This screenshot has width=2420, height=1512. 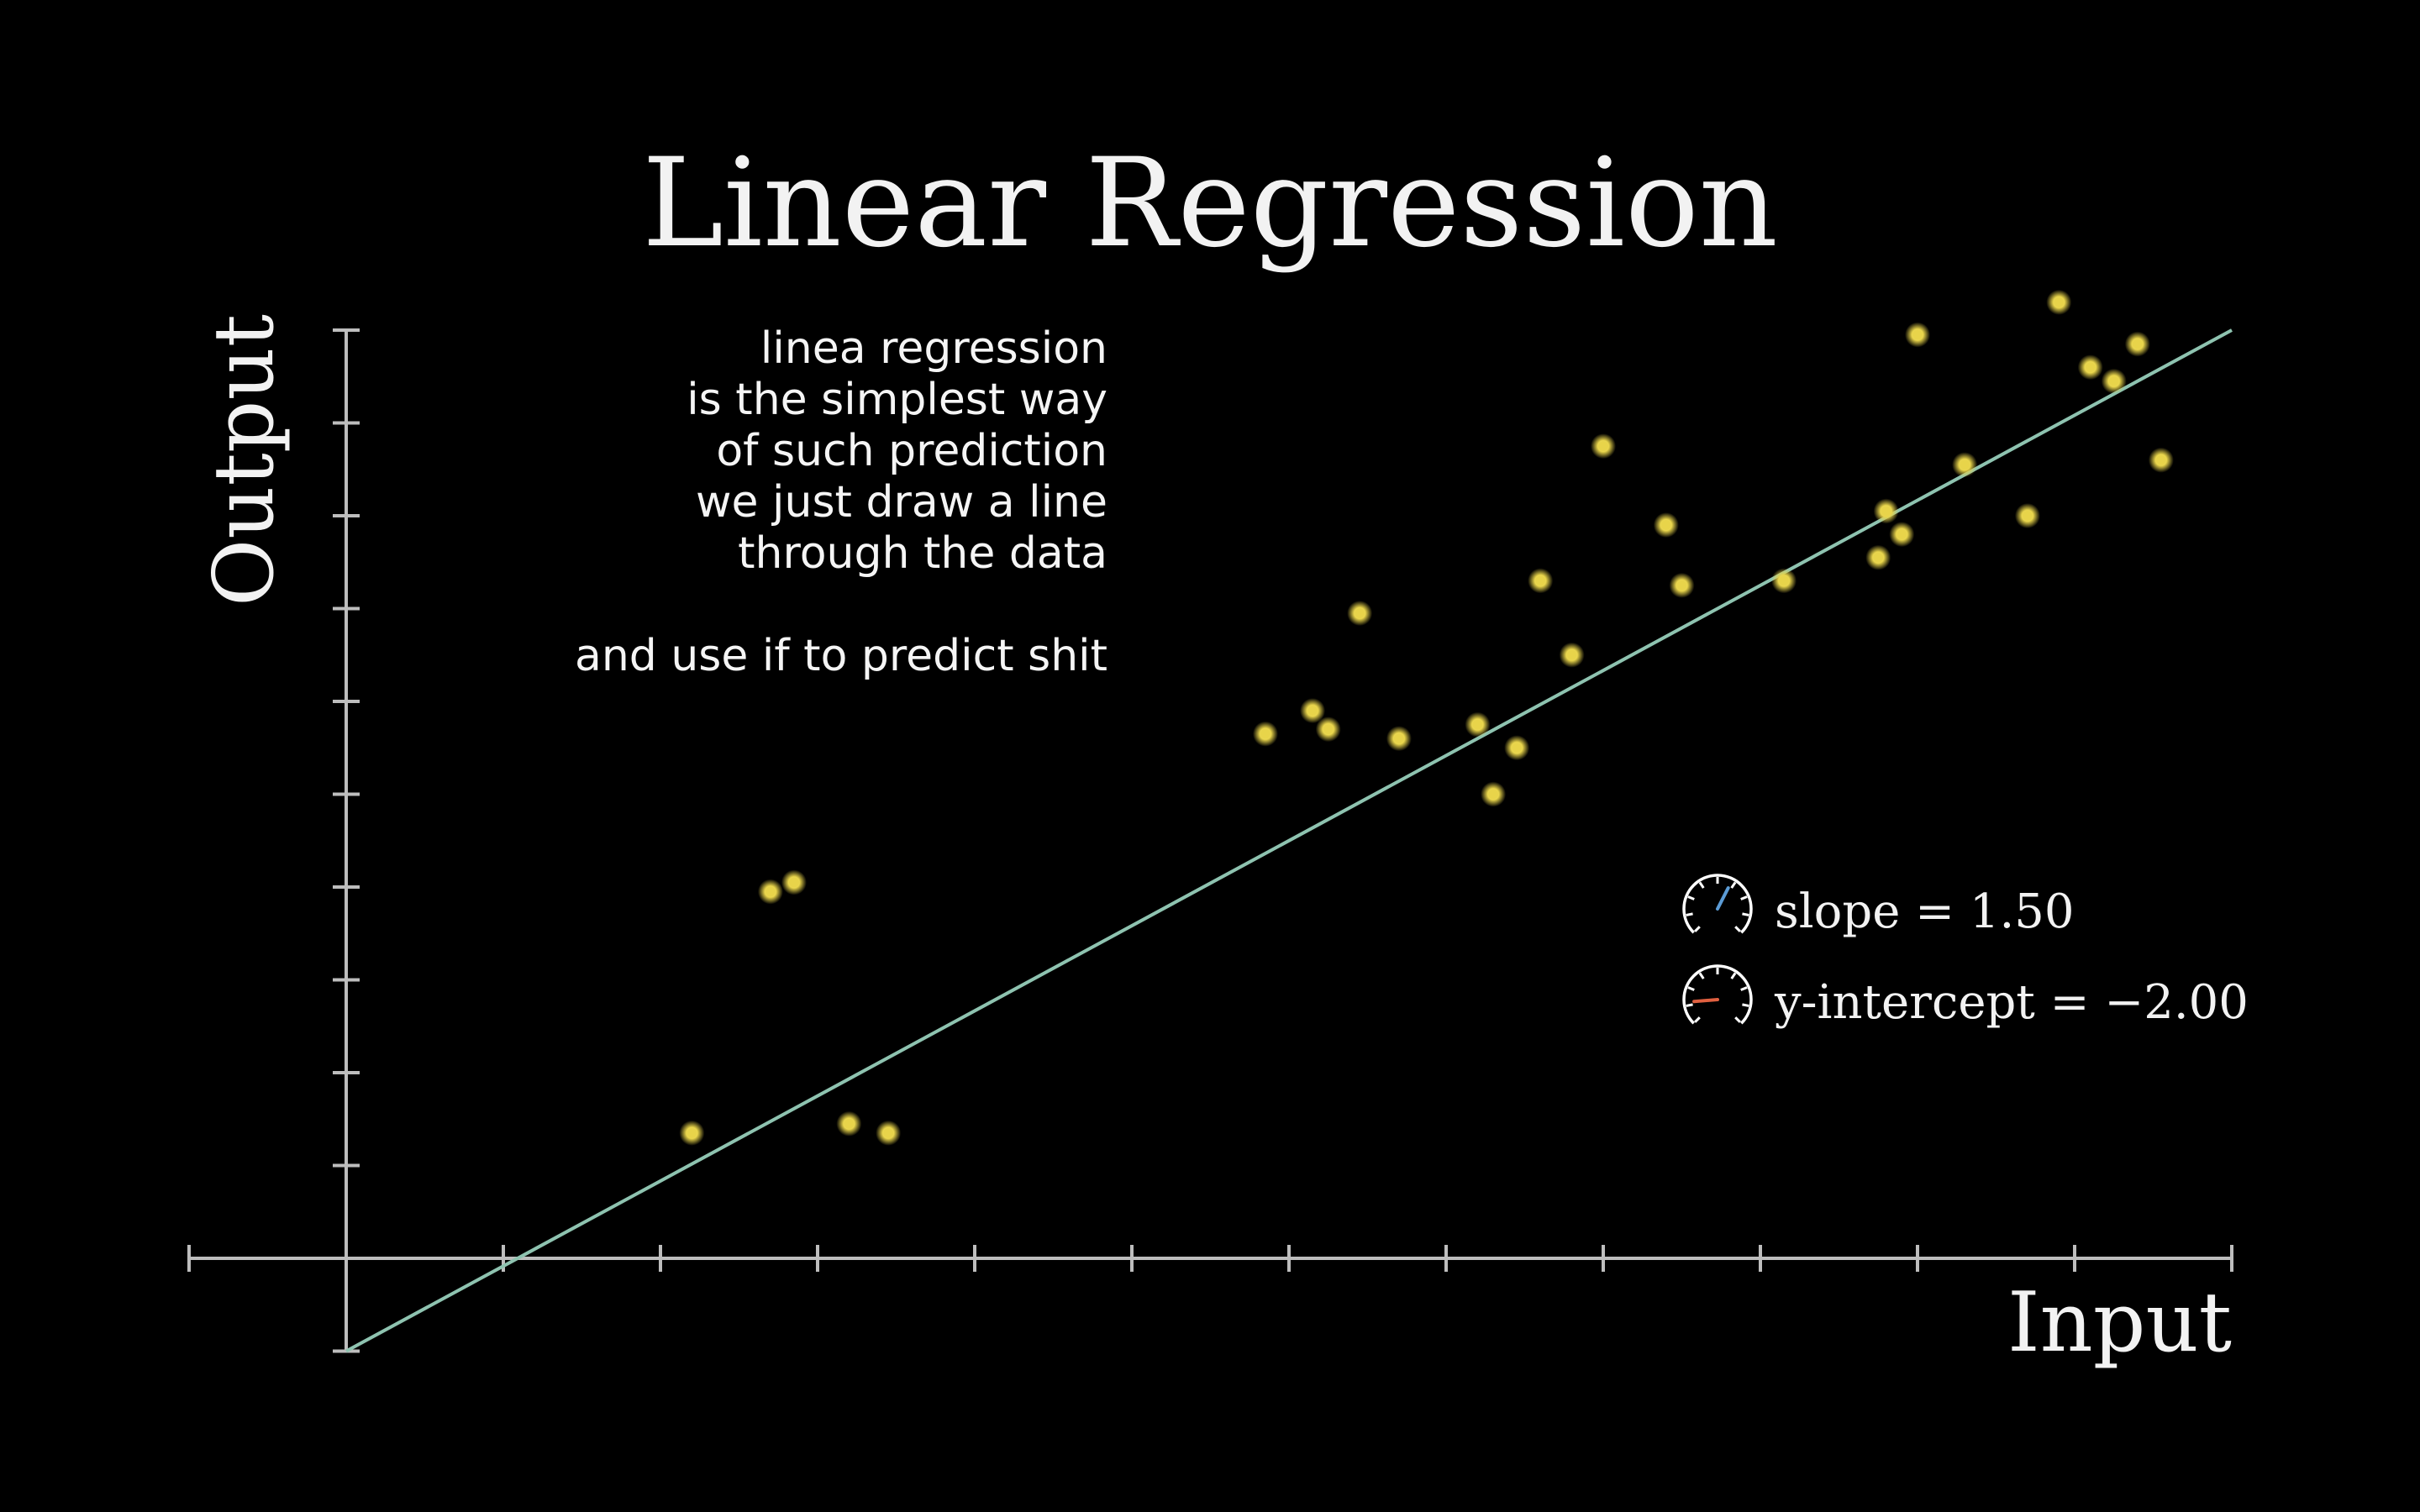 I want to click on intercept-label: y-intercept = −2.00, so click(x=2011, y=1002).